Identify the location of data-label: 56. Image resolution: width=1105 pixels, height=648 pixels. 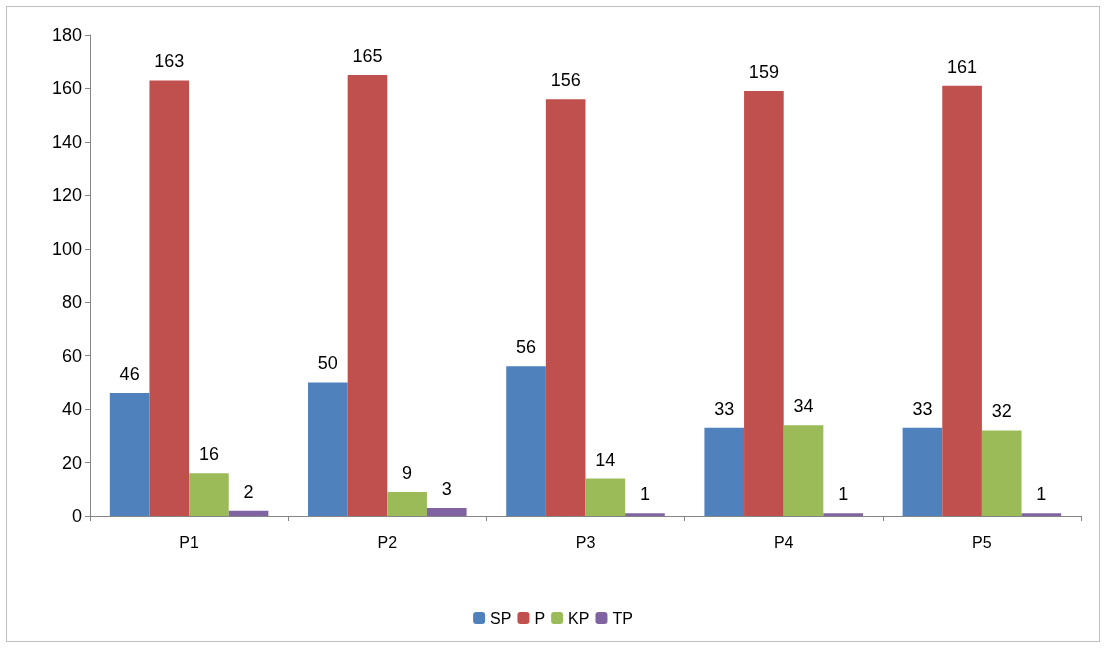
(526, 347).